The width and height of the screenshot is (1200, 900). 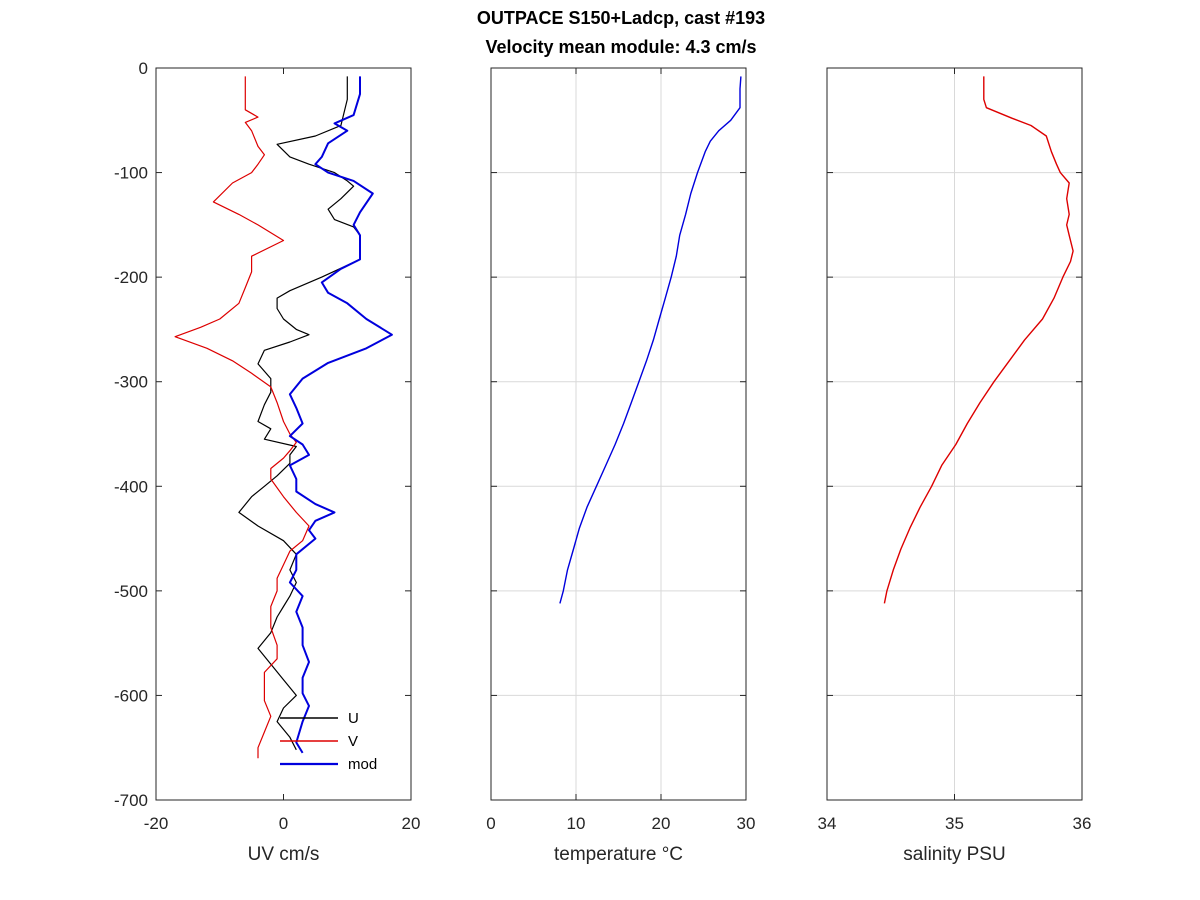 What do you see at coordinates (131, 486) in the screenshot?
I see `velocity-ytick-label-4: -400` at bounding box center [131, 486].